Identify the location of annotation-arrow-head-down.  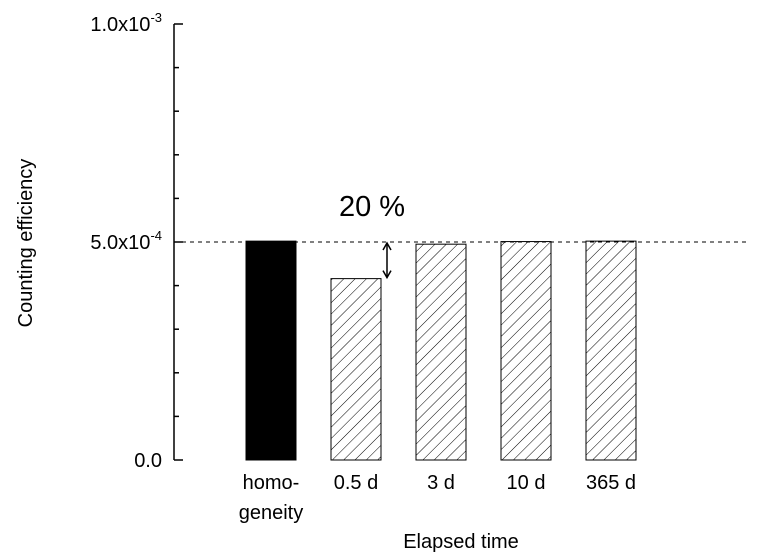
(387, 275).